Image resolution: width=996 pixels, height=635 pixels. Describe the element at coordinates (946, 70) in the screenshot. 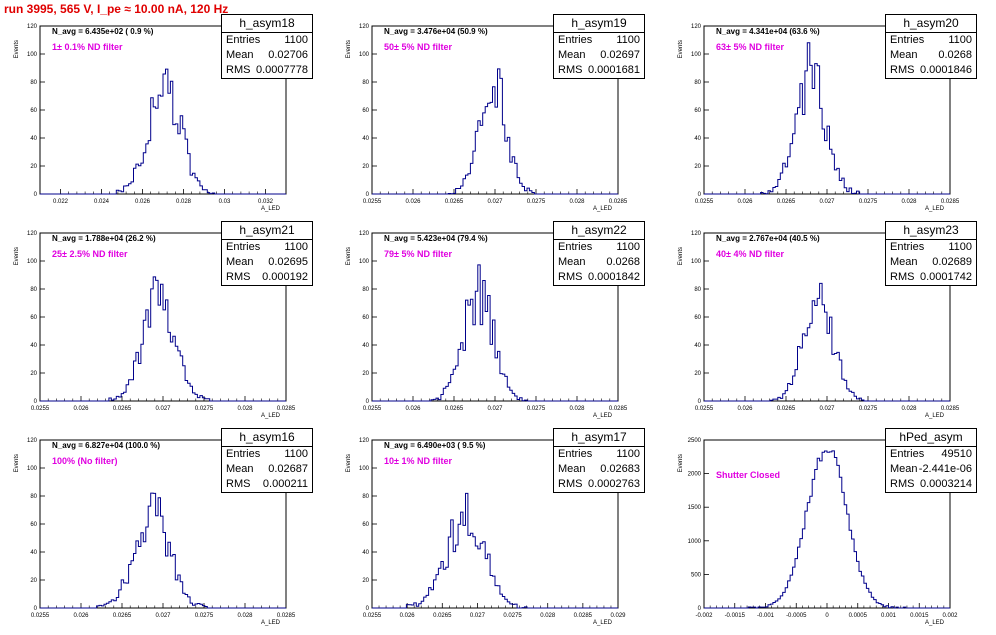

I see `stat-value: 0.0001846` at that location.